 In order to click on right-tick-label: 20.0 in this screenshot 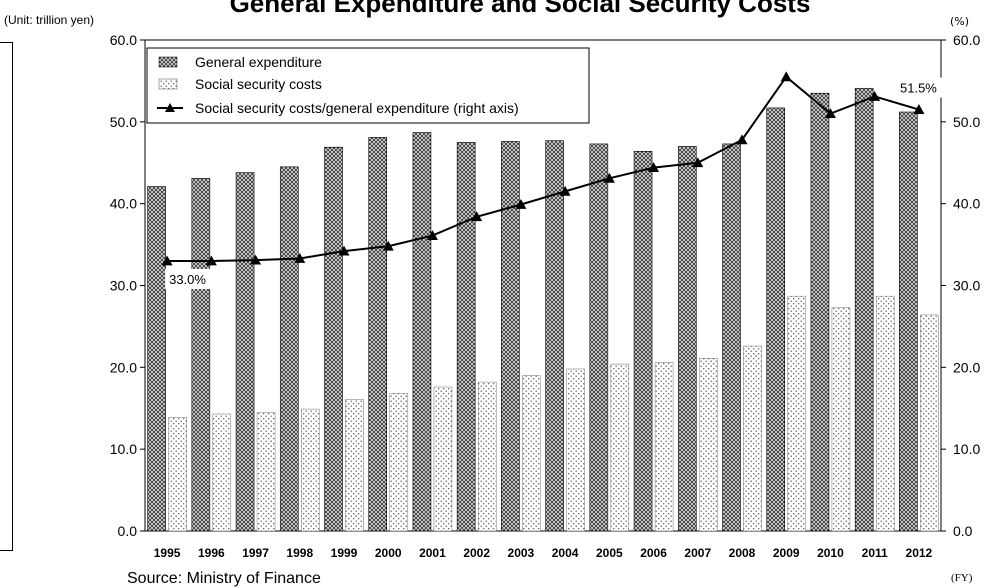, I will do `click(966, 367)`.